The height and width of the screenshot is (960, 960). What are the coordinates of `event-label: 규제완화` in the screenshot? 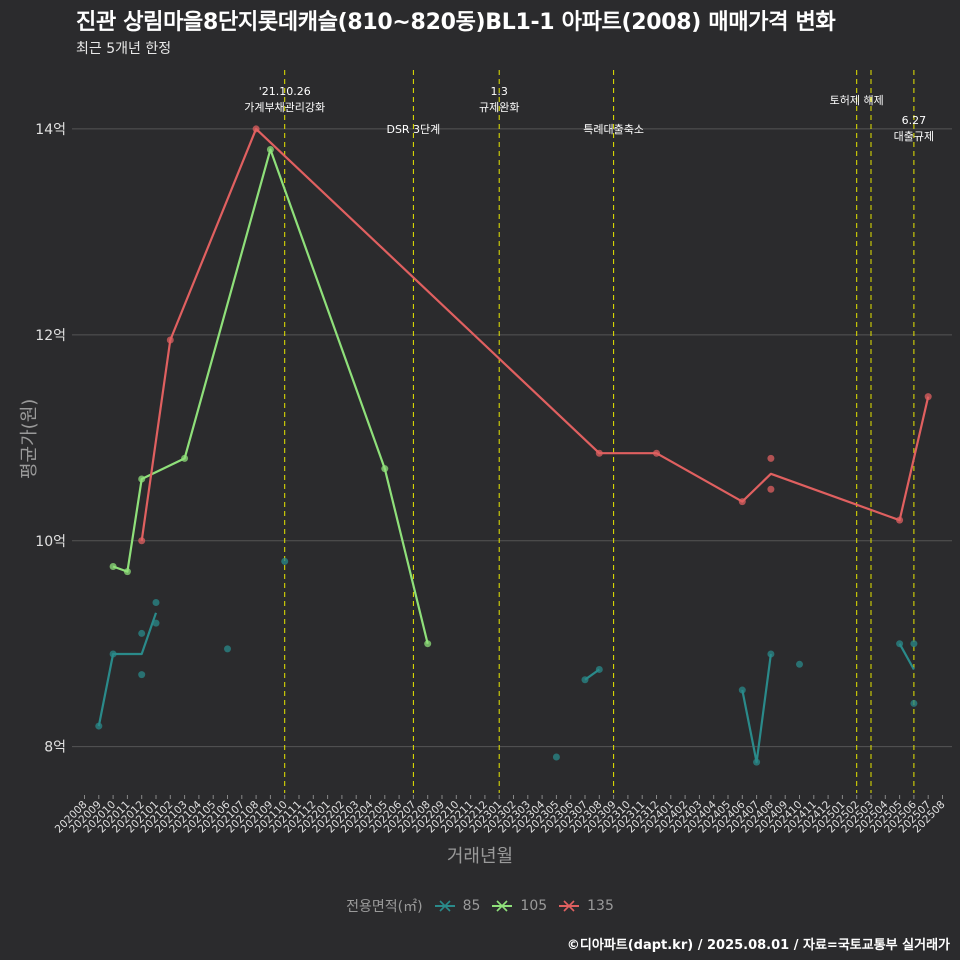 It's located at (499, 107).